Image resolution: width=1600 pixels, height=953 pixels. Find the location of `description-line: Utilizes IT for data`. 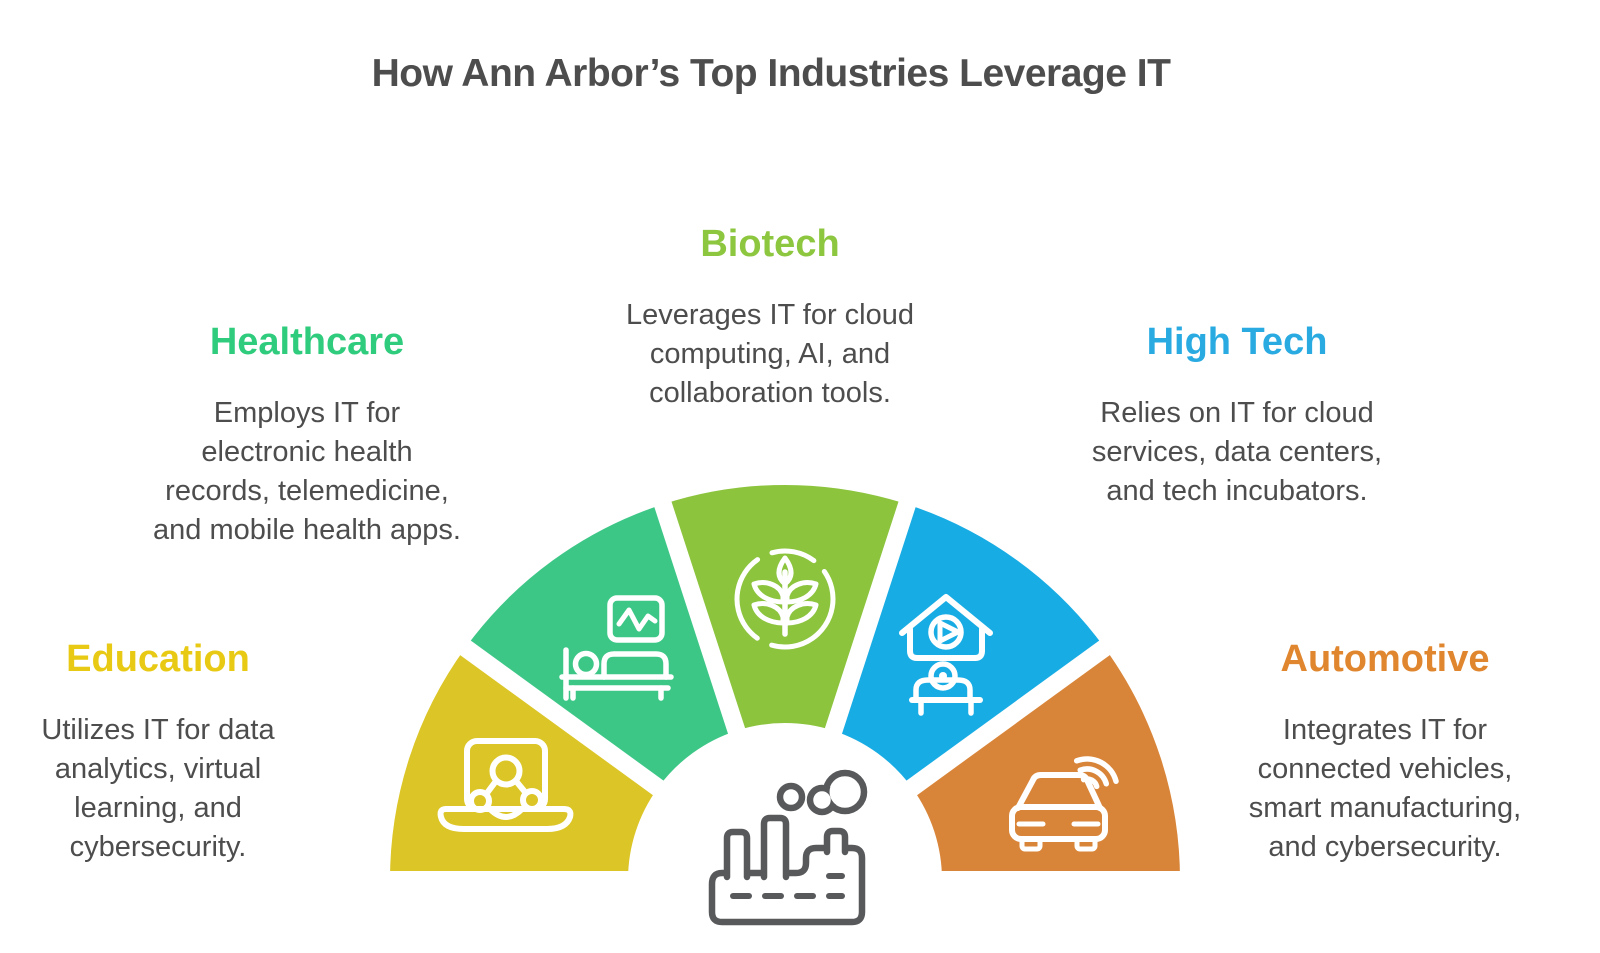

description-line: Utilizes IT for data is located at coordinates (158, 730).